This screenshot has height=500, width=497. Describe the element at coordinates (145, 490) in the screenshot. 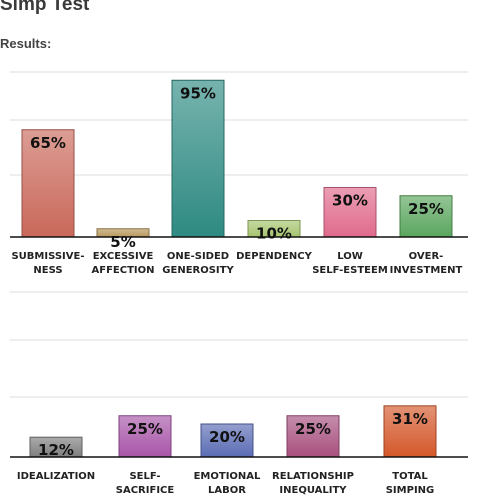

I see `category-label-line: SACRIFICE` at that location.